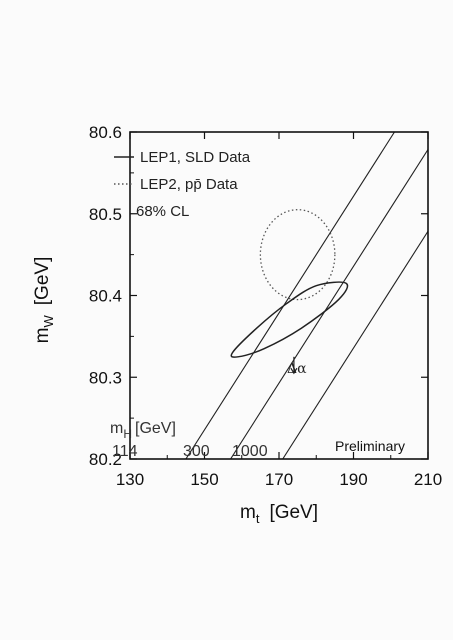  I want to click on x-tick-label: 150, so click(204, 479).